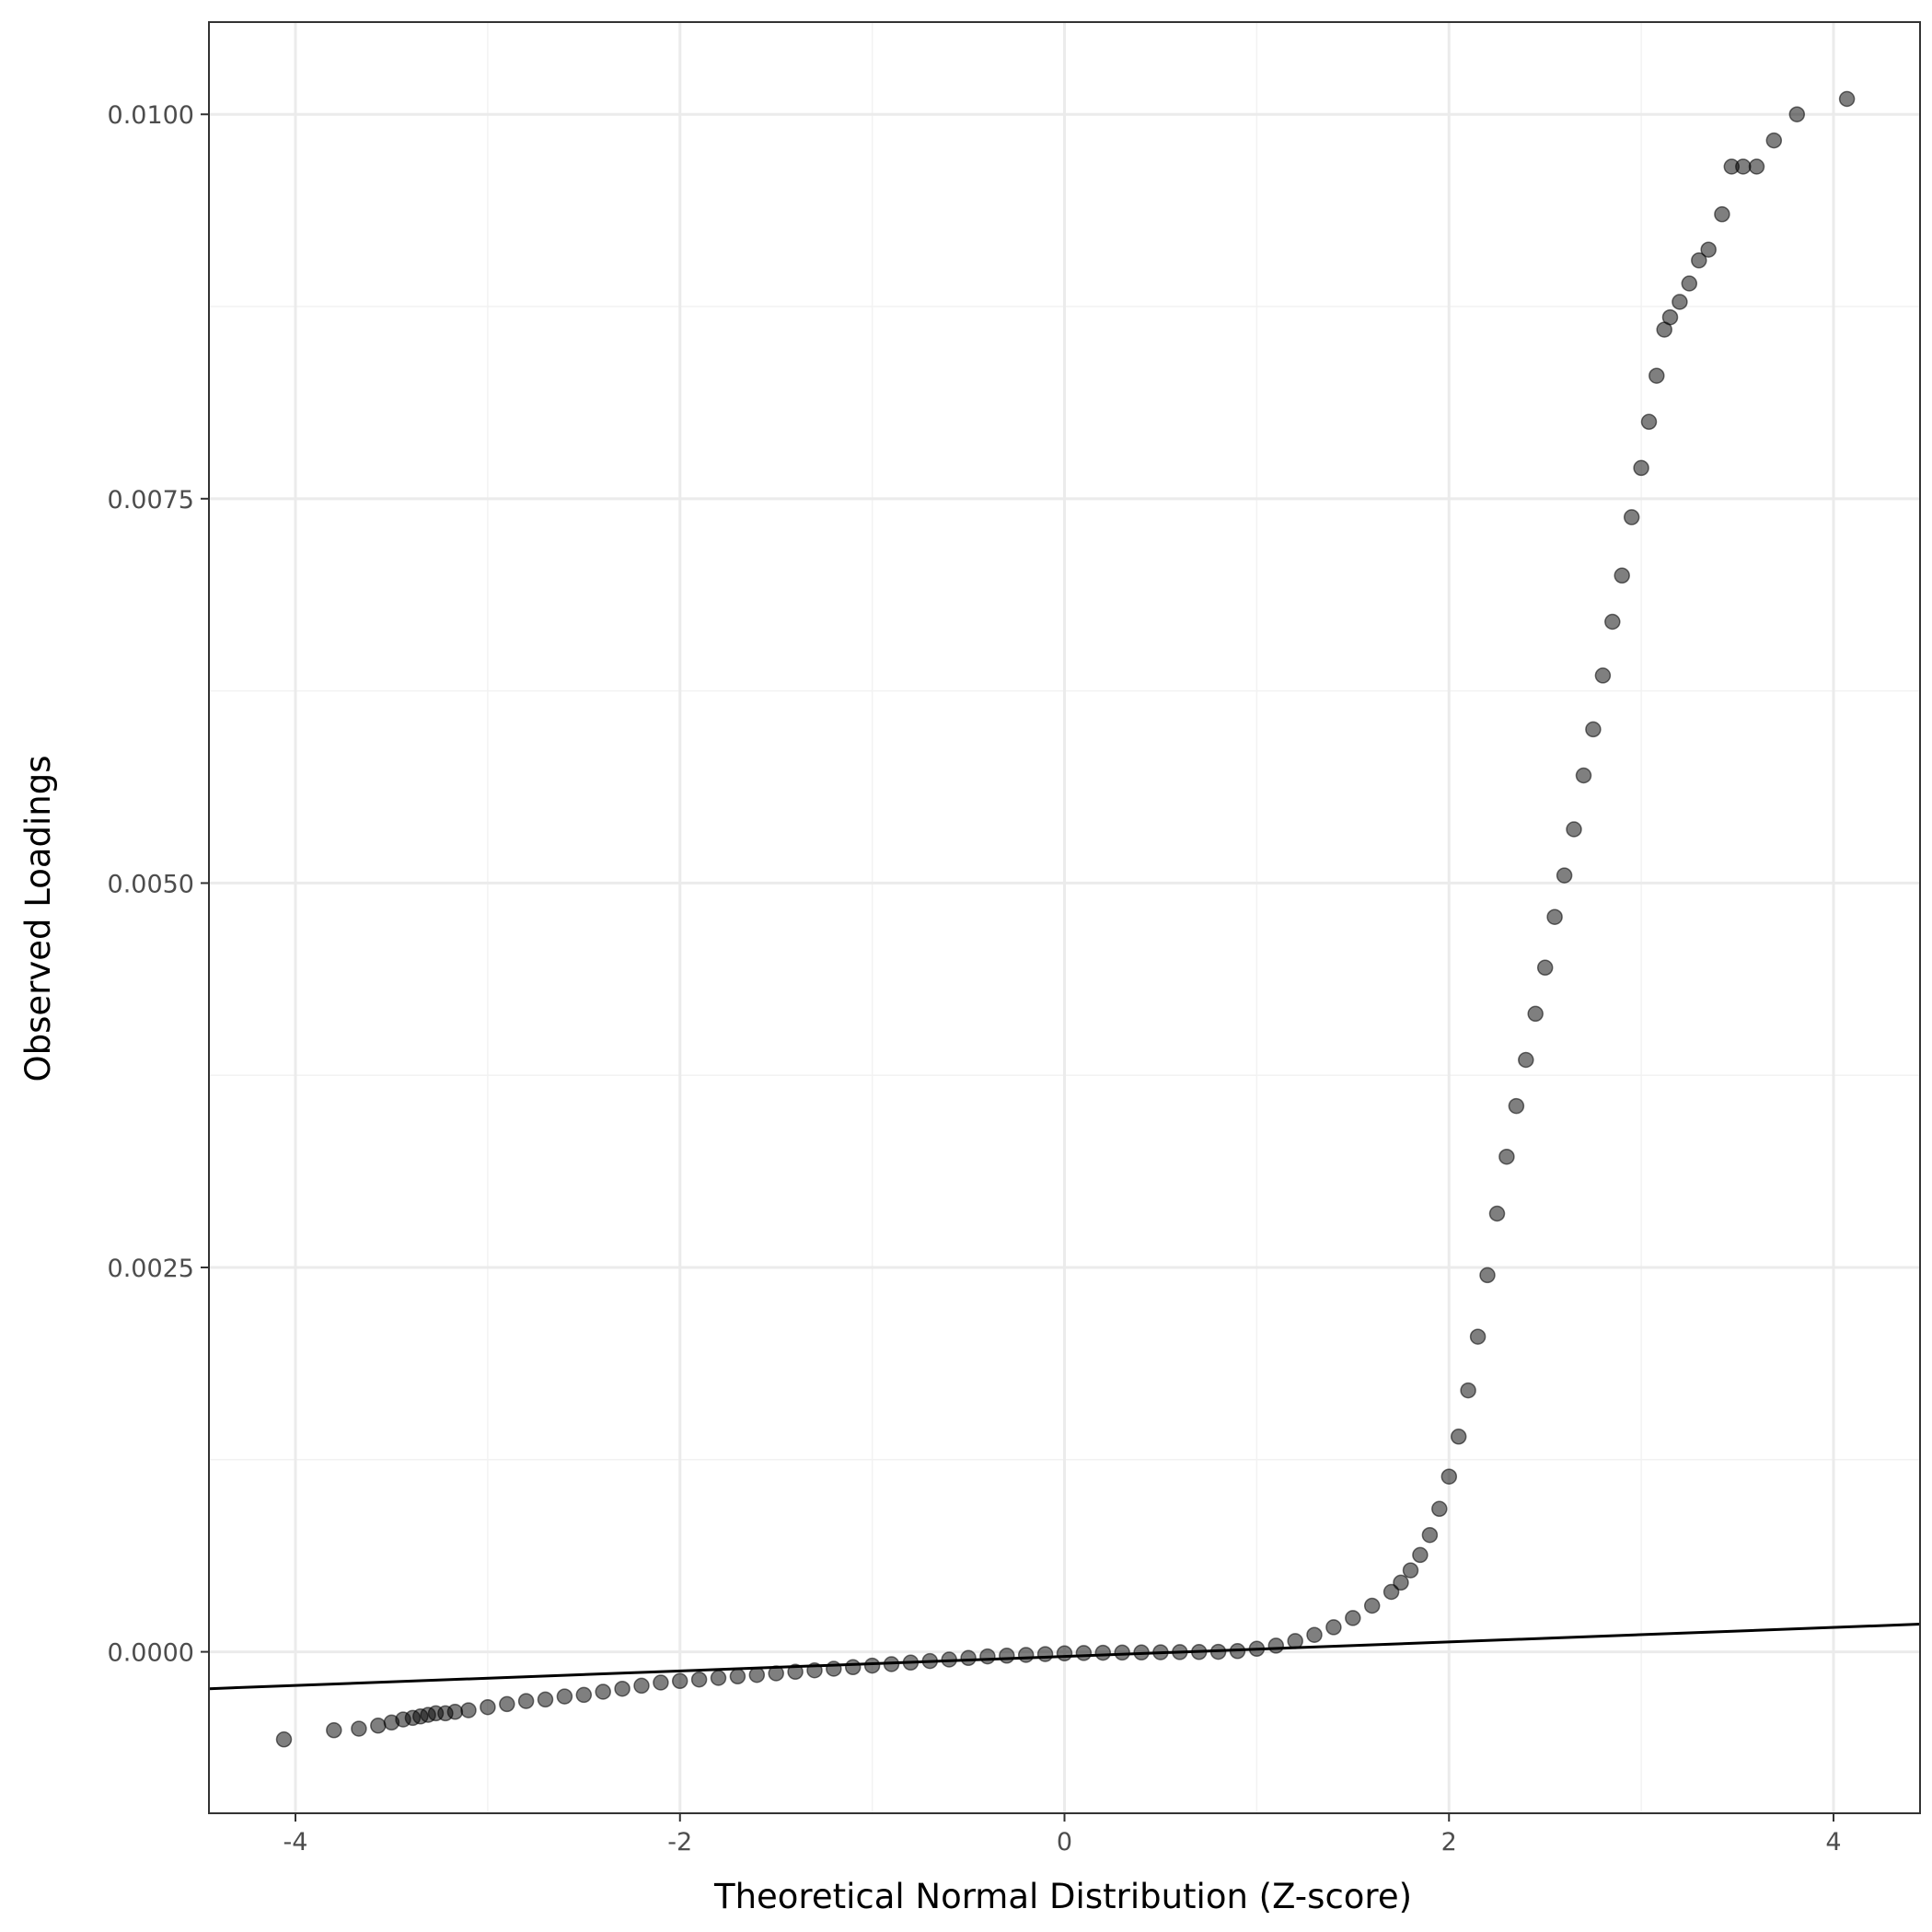  What do you see at coordinates (151, 501) in the screenshot?
I see `y-tick-label: 0.0075` at bounding box center [151, 501].